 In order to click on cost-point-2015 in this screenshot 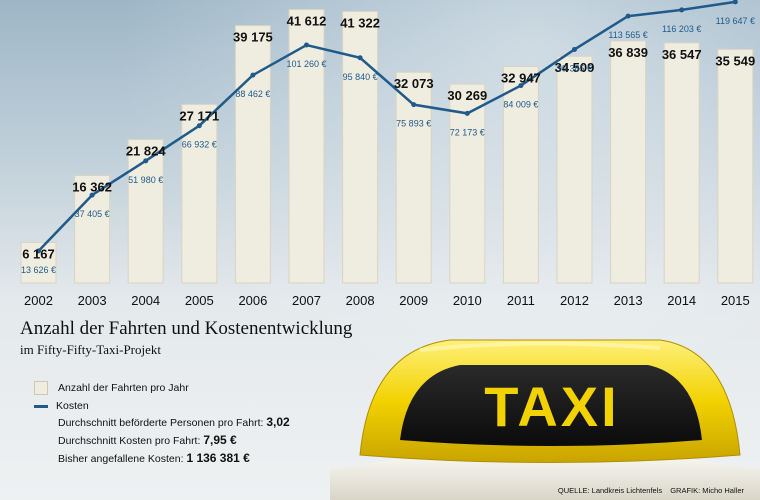, I will do `click(735, 2)`.